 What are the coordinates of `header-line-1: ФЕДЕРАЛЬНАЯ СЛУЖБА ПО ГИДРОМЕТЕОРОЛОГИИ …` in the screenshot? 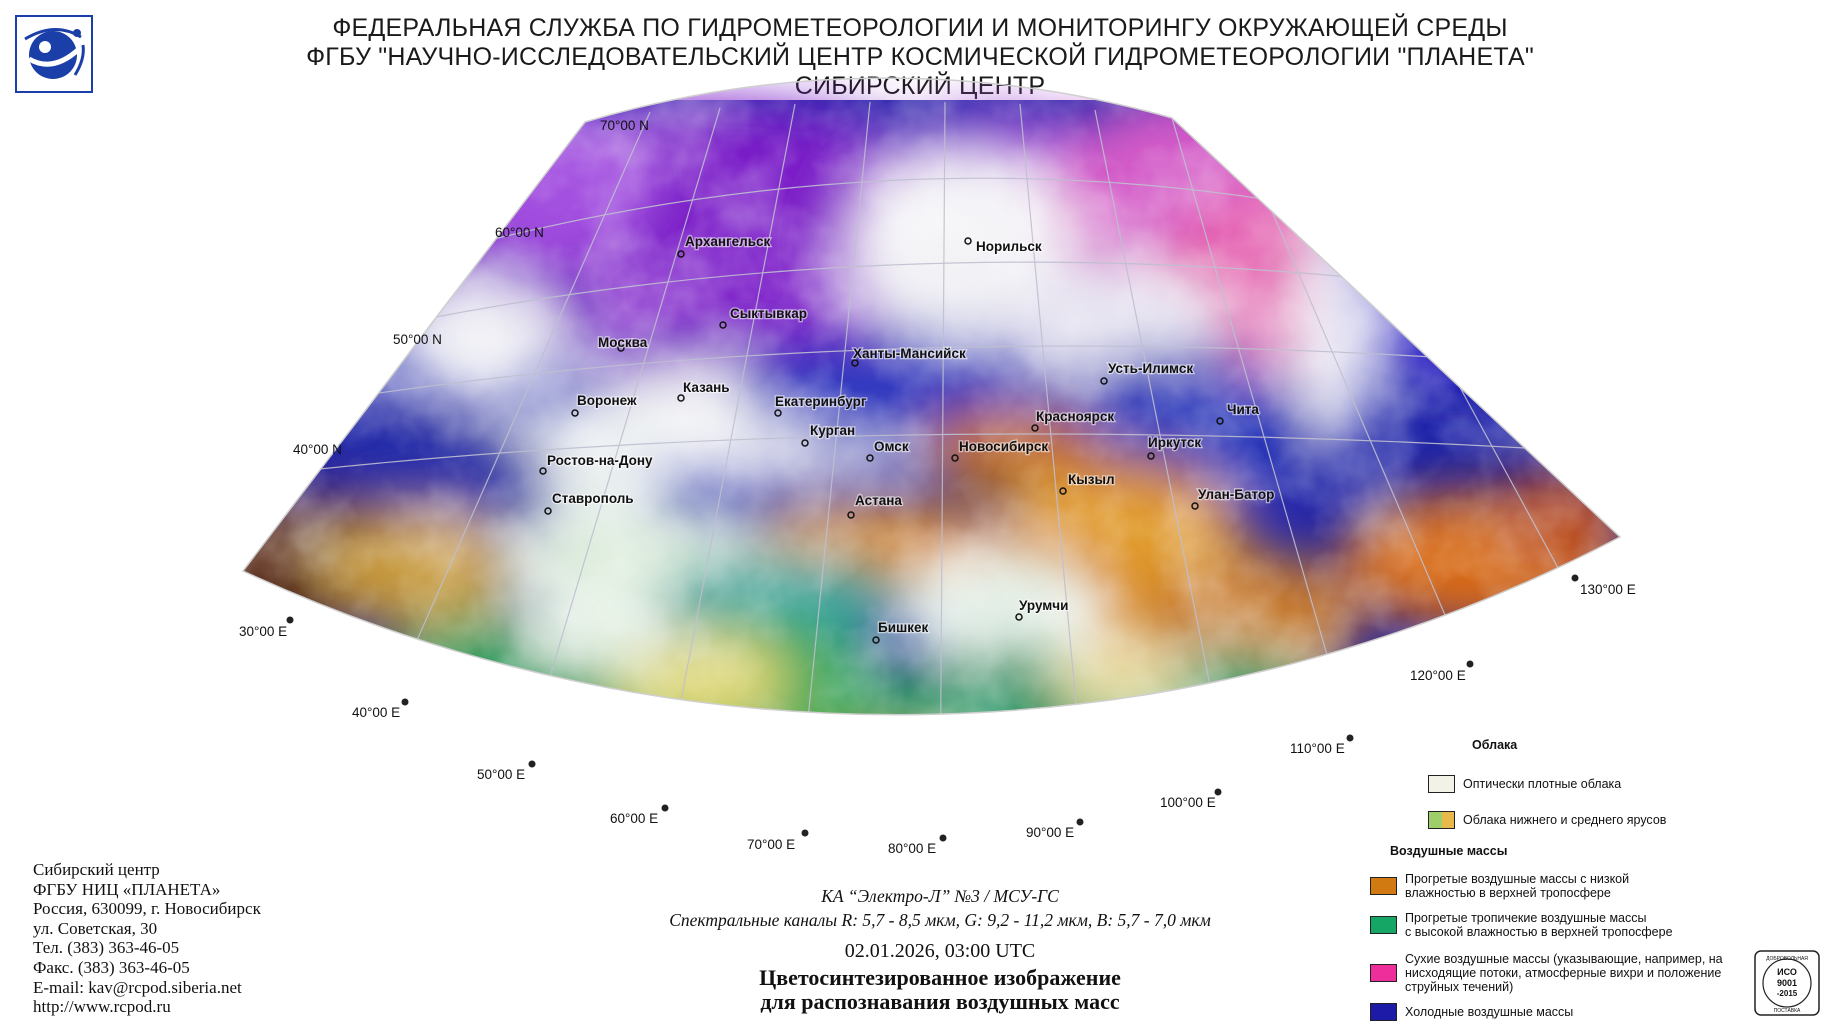 It's located at (920, 28).